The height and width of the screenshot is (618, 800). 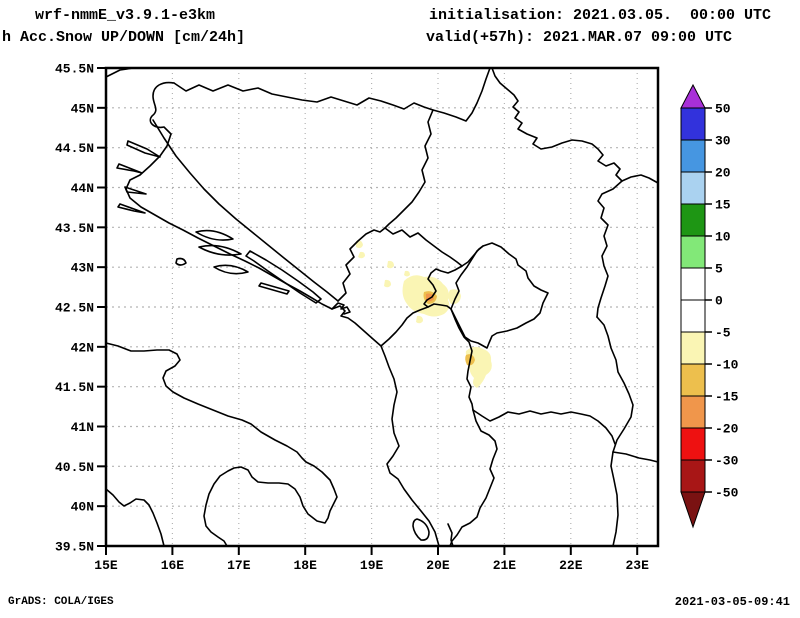 What do you see at coordinates (723, 173) in the screenshot?
I see `colorbar-tick-label: 20` at bounding box center [723, 173].